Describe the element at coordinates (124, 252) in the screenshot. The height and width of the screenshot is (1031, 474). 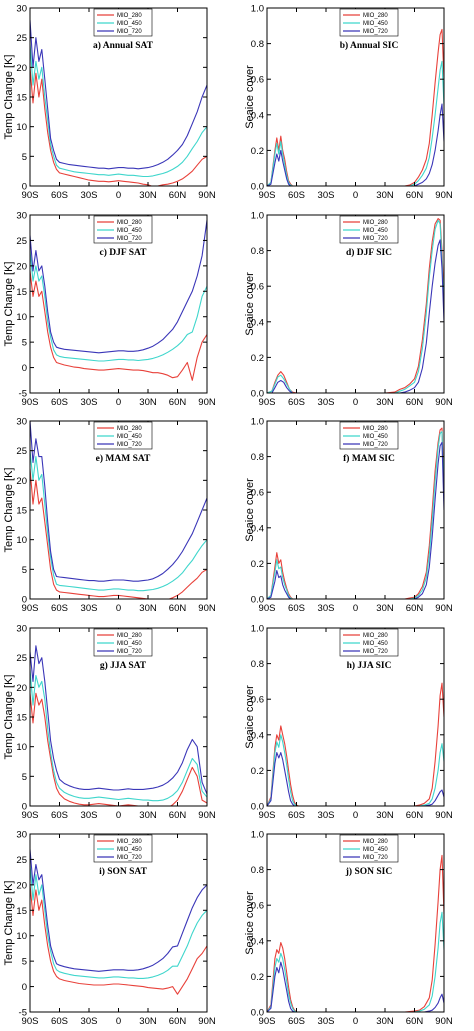
I see `panel-title: c) DJF SAT` at that location.